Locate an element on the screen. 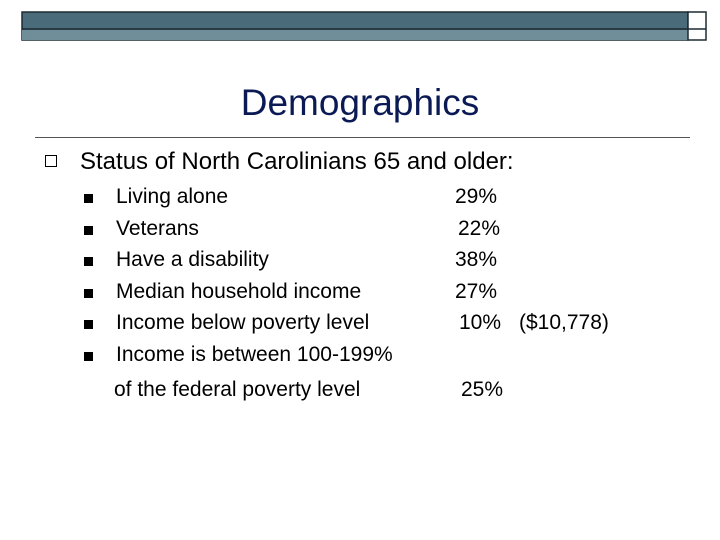  item-label: Living alone is located at coordinates (172, 196).